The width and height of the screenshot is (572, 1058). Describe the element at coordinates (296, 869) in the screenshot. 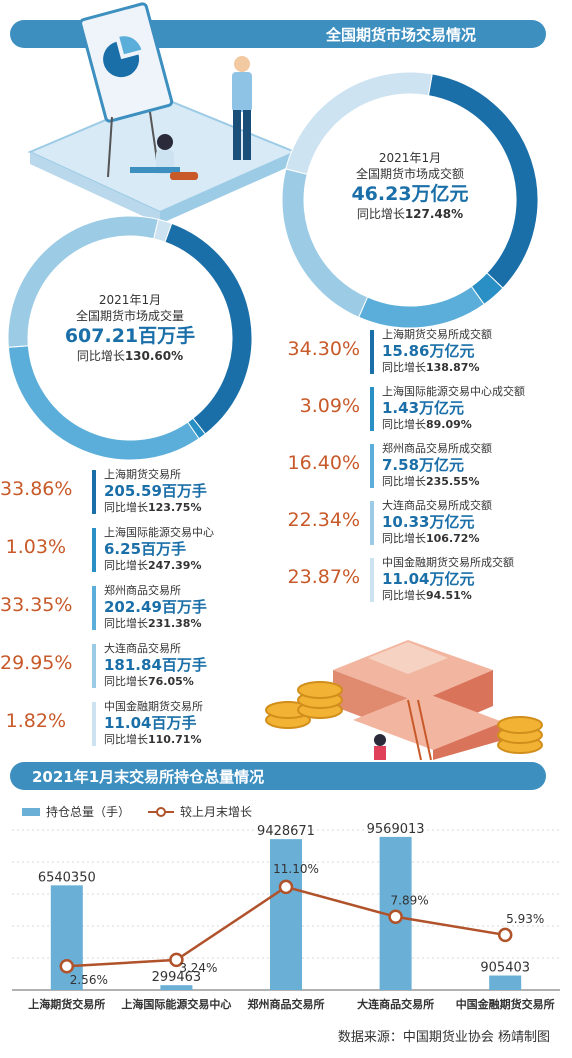

I see `growth-label: 11.10%` at that location.